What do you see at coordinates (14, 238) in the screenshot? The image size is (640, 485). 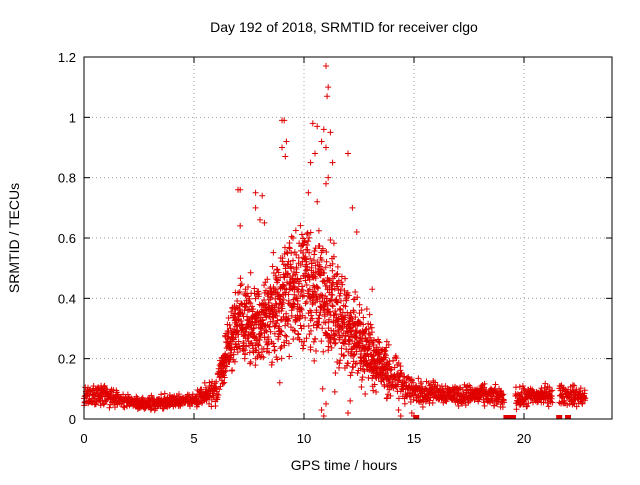 I see `y-axis-label: SRMTID / TECUs` at bounding box center [14, 238].